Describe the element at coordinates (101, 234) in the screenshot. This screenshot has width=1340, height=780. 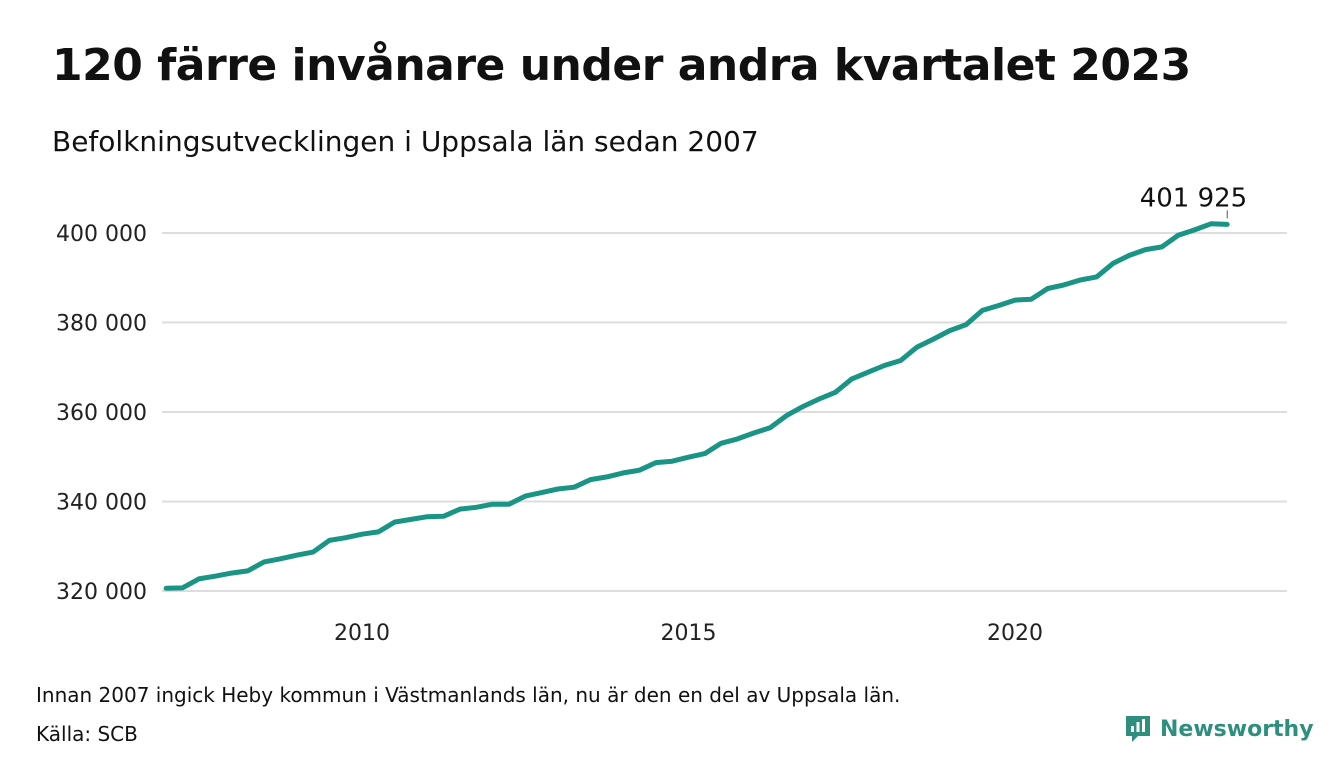
I see `y-tick-label: 400 000` at that location.